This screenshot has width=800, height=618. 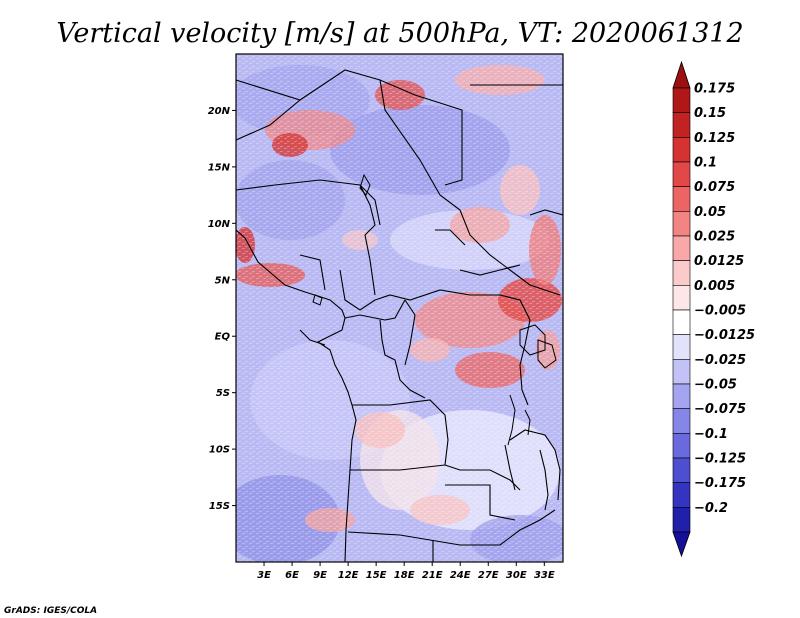 What do you see at coordinates (219, 167) in the screenshot?
I see `lat-tick-label: 15N` at bounding box center [219, 167].